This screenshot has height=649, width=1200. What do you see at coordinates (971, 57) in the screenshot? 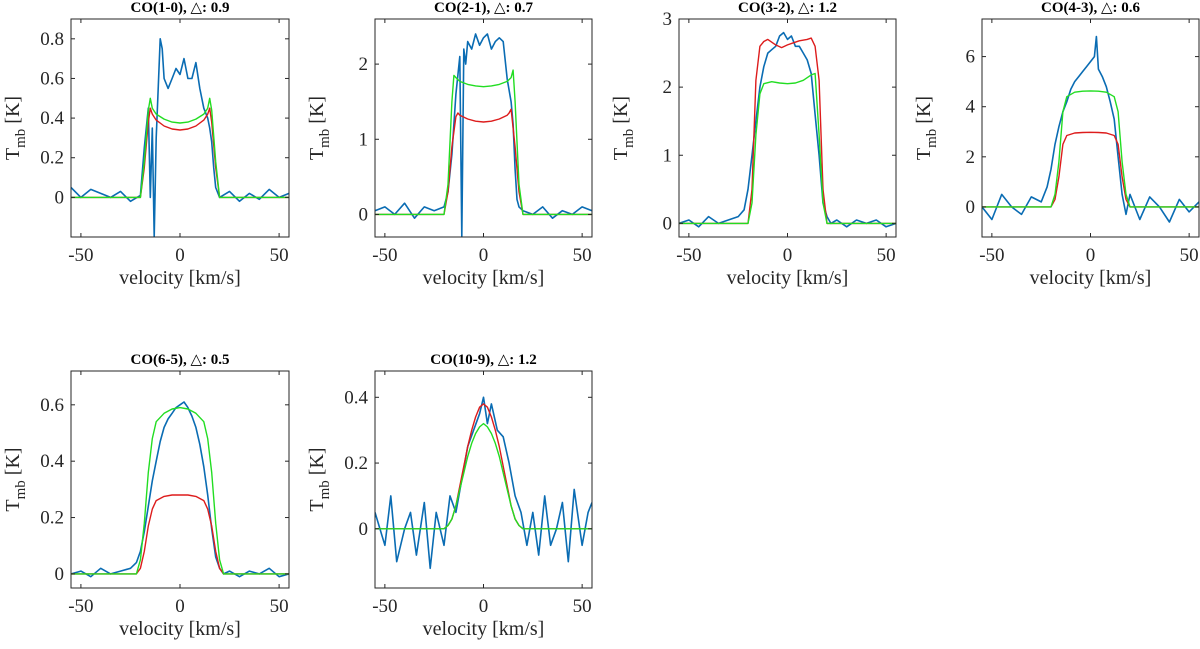
I see `y-tick-label: 6` at bounding box center [971, 57].